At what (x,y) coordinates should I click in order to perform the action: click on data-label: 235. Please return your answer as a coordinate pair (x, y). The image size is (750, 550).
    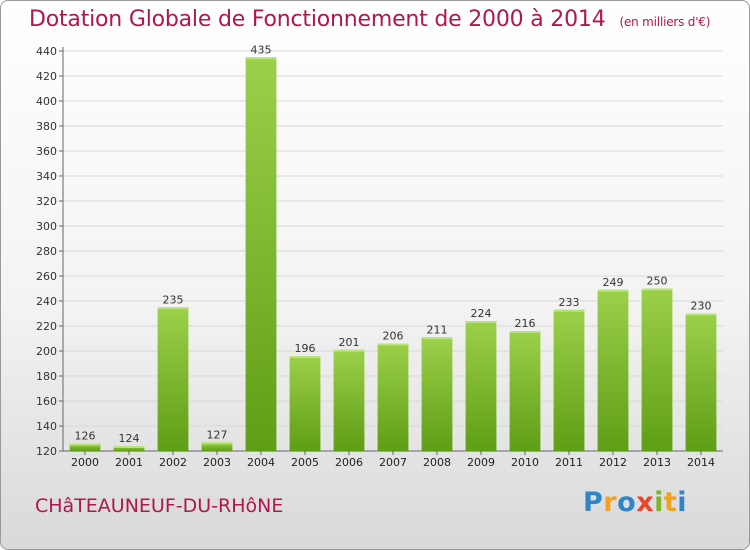
    Looking at the image, I should click on (173, 299).